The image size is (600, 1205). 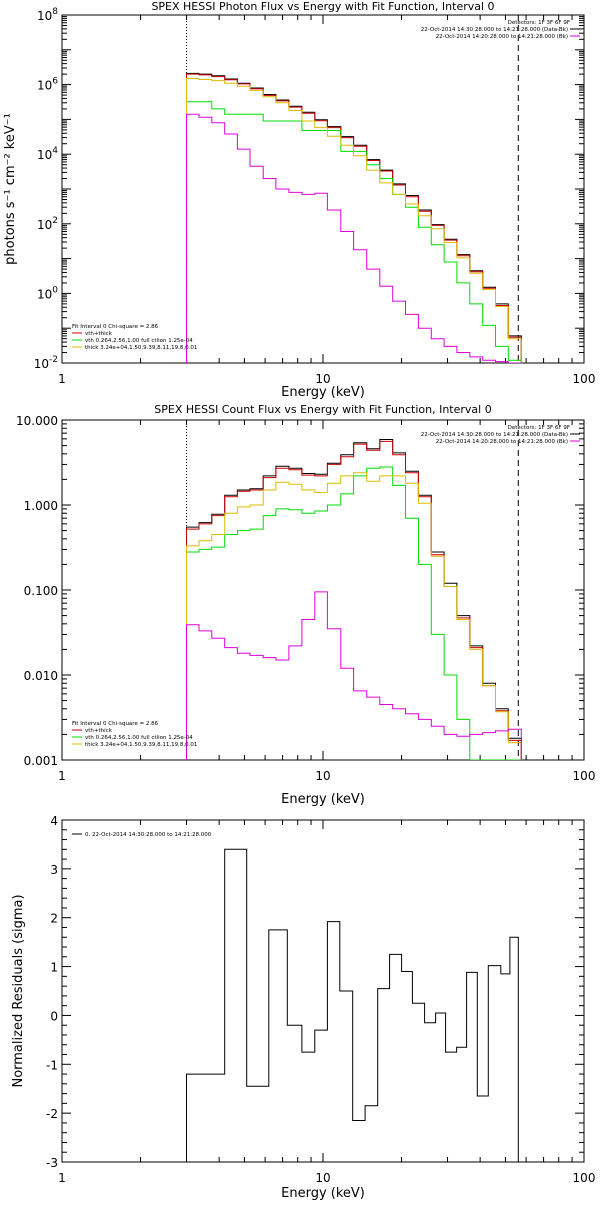 What do you see at coordinates (52, 1163) in the screenshot?
I see `y-tick-label: -3` at bounding box center [52, 1163].